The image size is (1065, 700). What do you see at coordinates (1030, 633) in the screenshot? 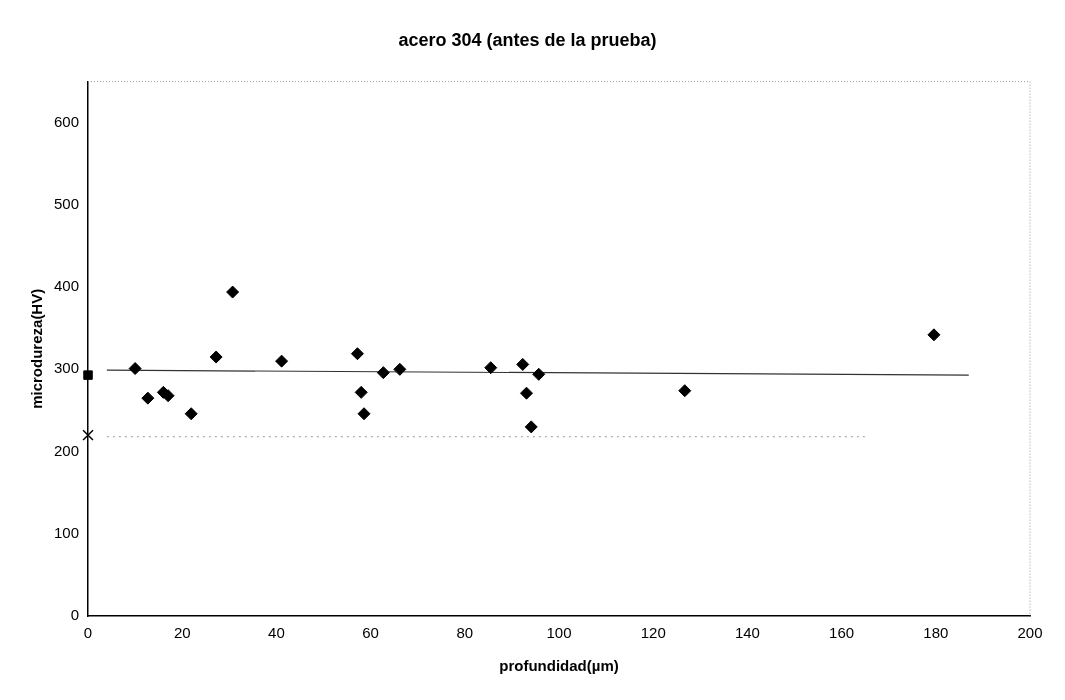
I see `x-tick-label: 200` at bounding box center [1030, 633].